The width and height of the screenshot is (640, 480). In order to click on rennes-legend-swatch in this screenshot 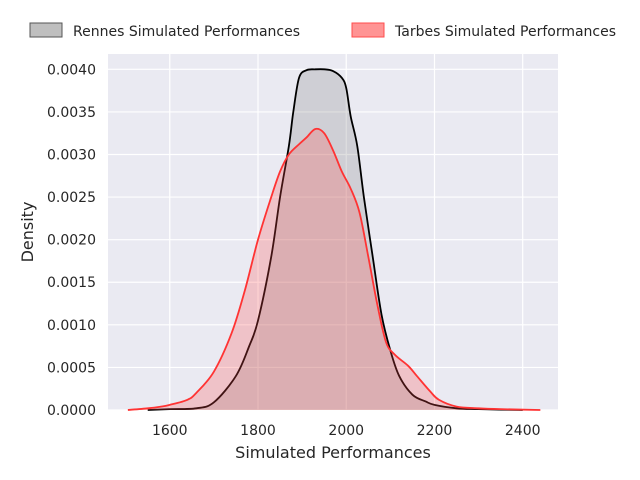, I will do `click(46, 30)`.